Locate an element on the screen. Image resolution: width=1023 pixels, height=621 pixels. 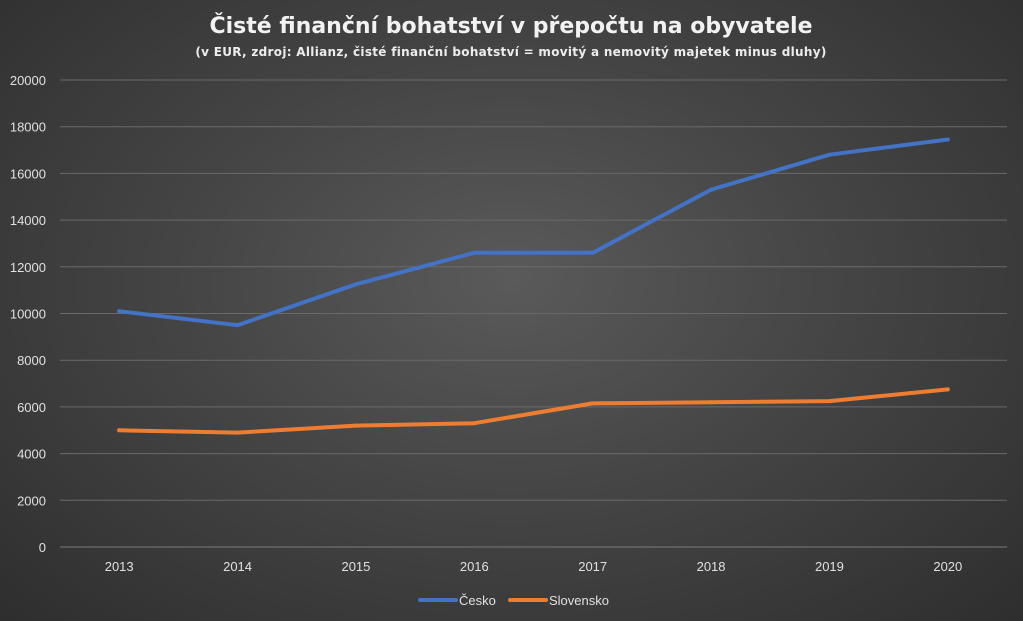
x-tick-label: 2020 is located at coordinates (947, 566).